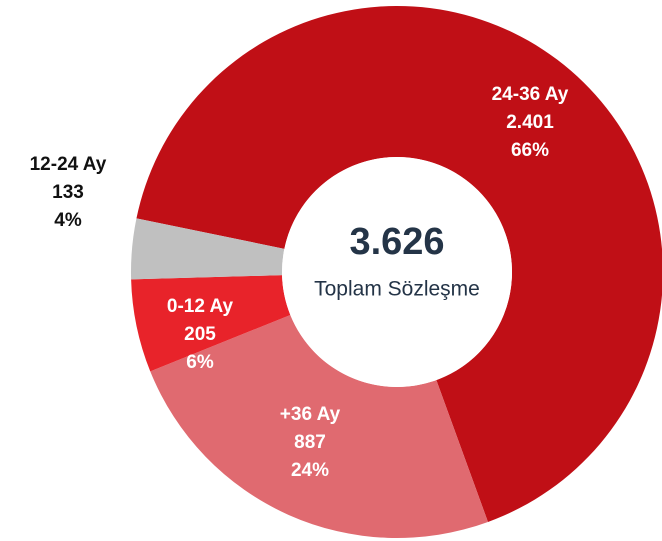 The image size is (662, 541). What do you see at coordinates (310, 442) in the screenshot?
I see `slice-value-label: 887` at bounding box center [310, 442].